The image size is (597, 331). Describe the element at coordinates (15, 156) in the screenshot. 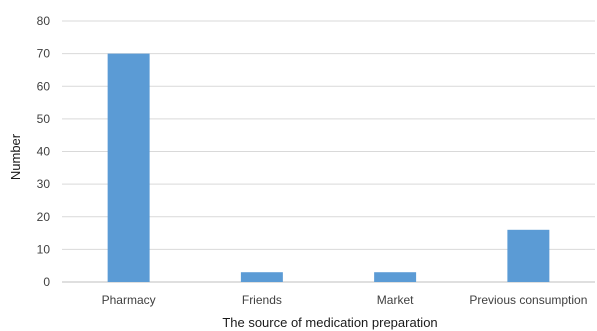

I see `y-axis-title: Number` at that location.